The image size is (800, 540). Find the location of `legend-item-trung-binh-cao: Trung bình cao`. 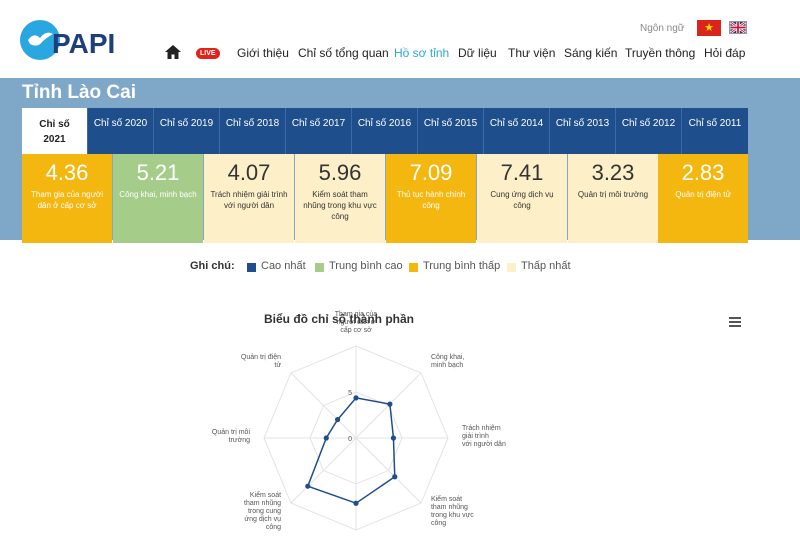

legend-item-trung-binh-cao: Trung bình cao is located at coordinates (366, 266).